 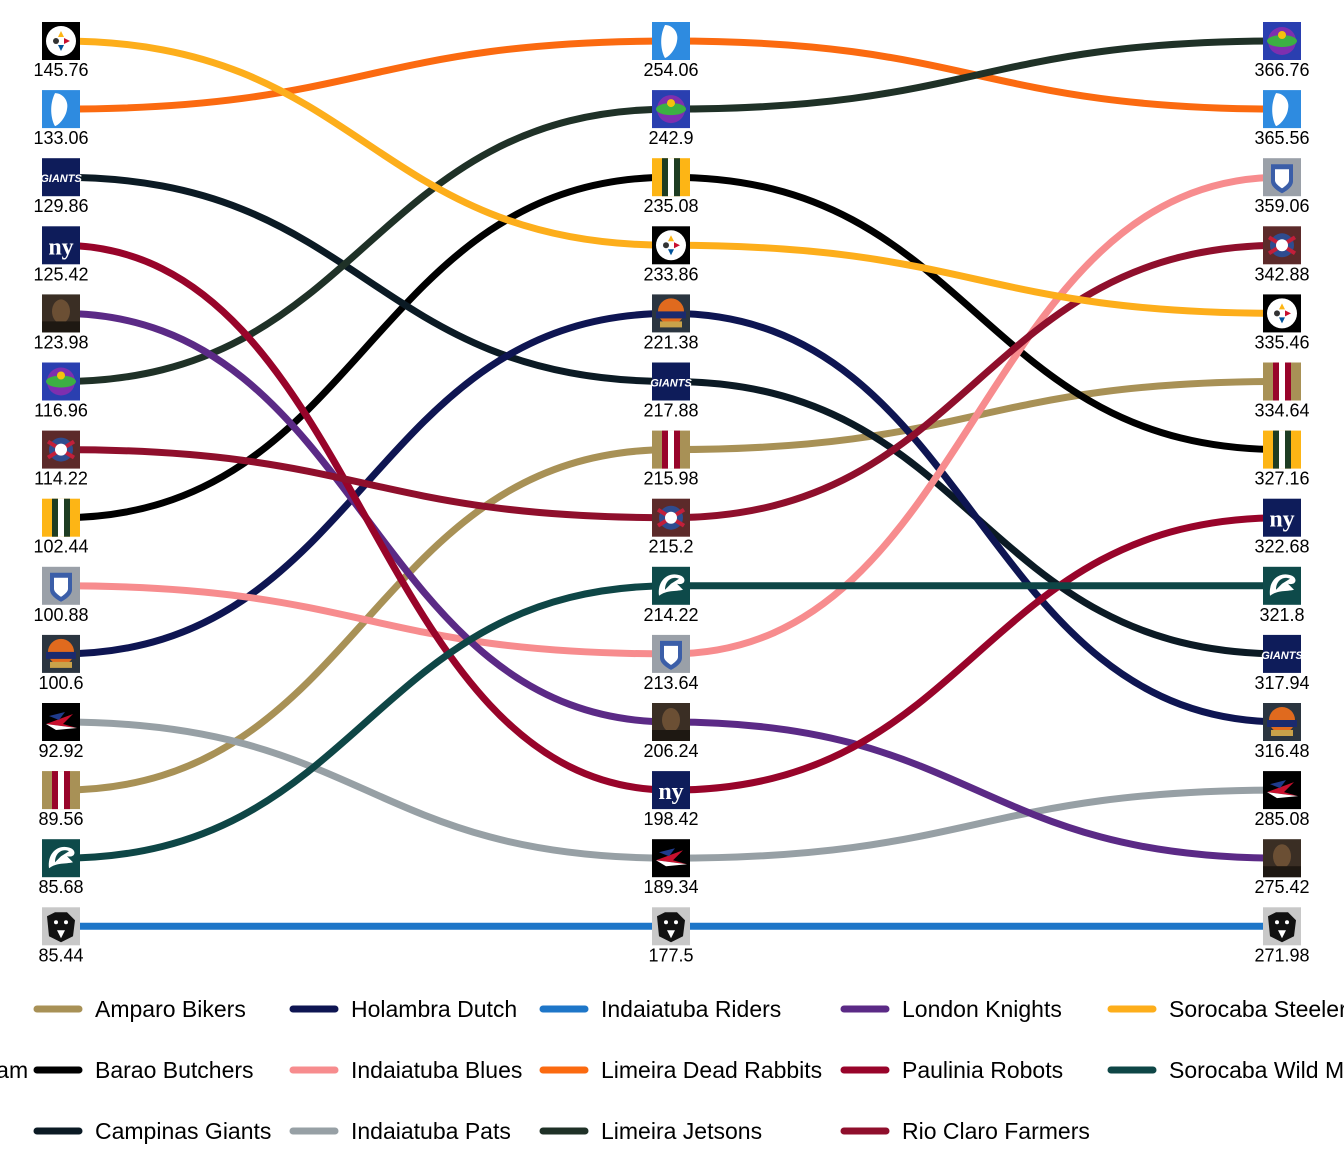 What do you see at coordinates (1281, 751) in the screenshot?
I see `value-label-holambra-dutch: 316.48` at bounding box center [1281, 751].